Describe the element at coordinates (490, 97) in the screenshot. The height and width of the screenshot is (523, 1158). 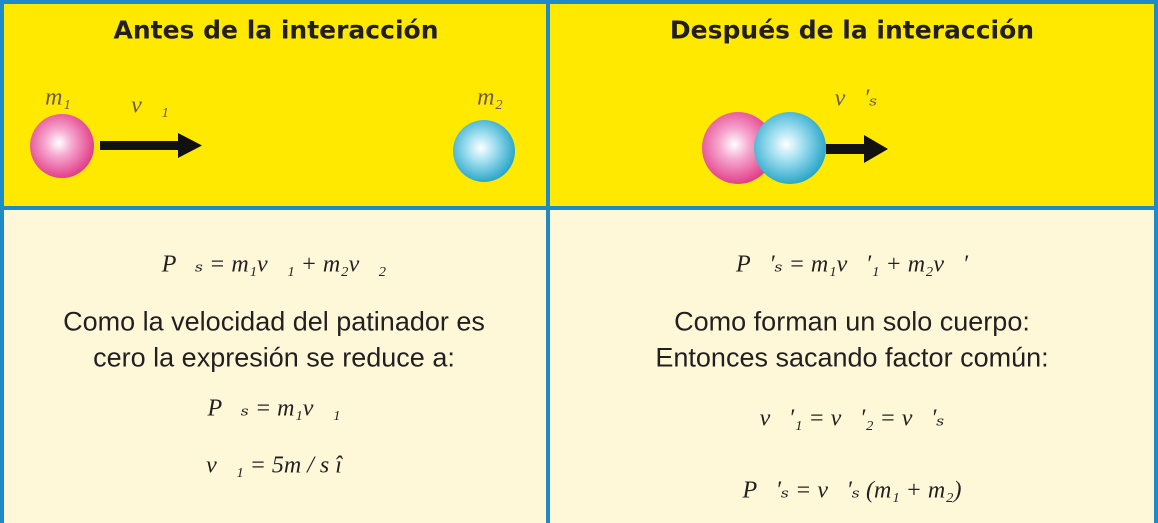
I see `figure-label: m₂` at that location.